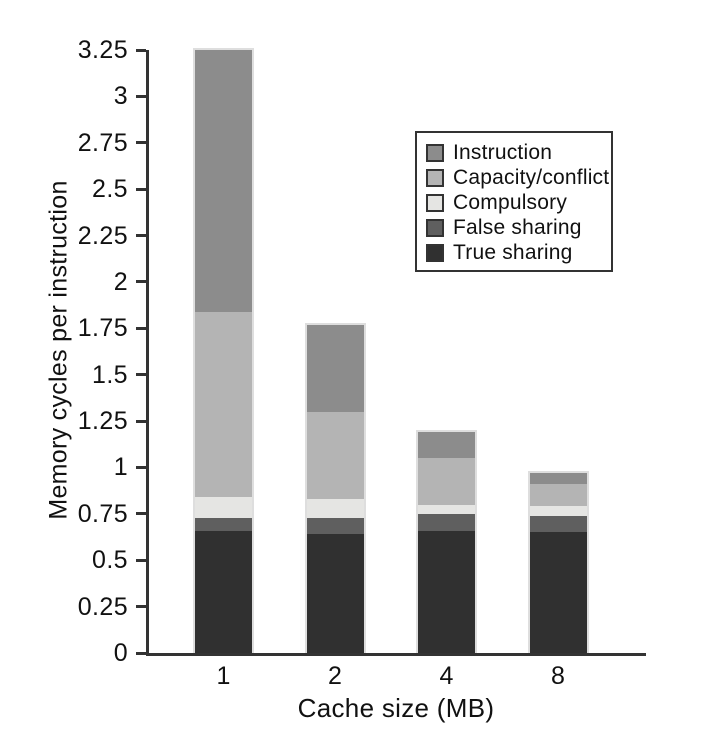  I want to click on bar-cache-2mb, so click(335, 487).